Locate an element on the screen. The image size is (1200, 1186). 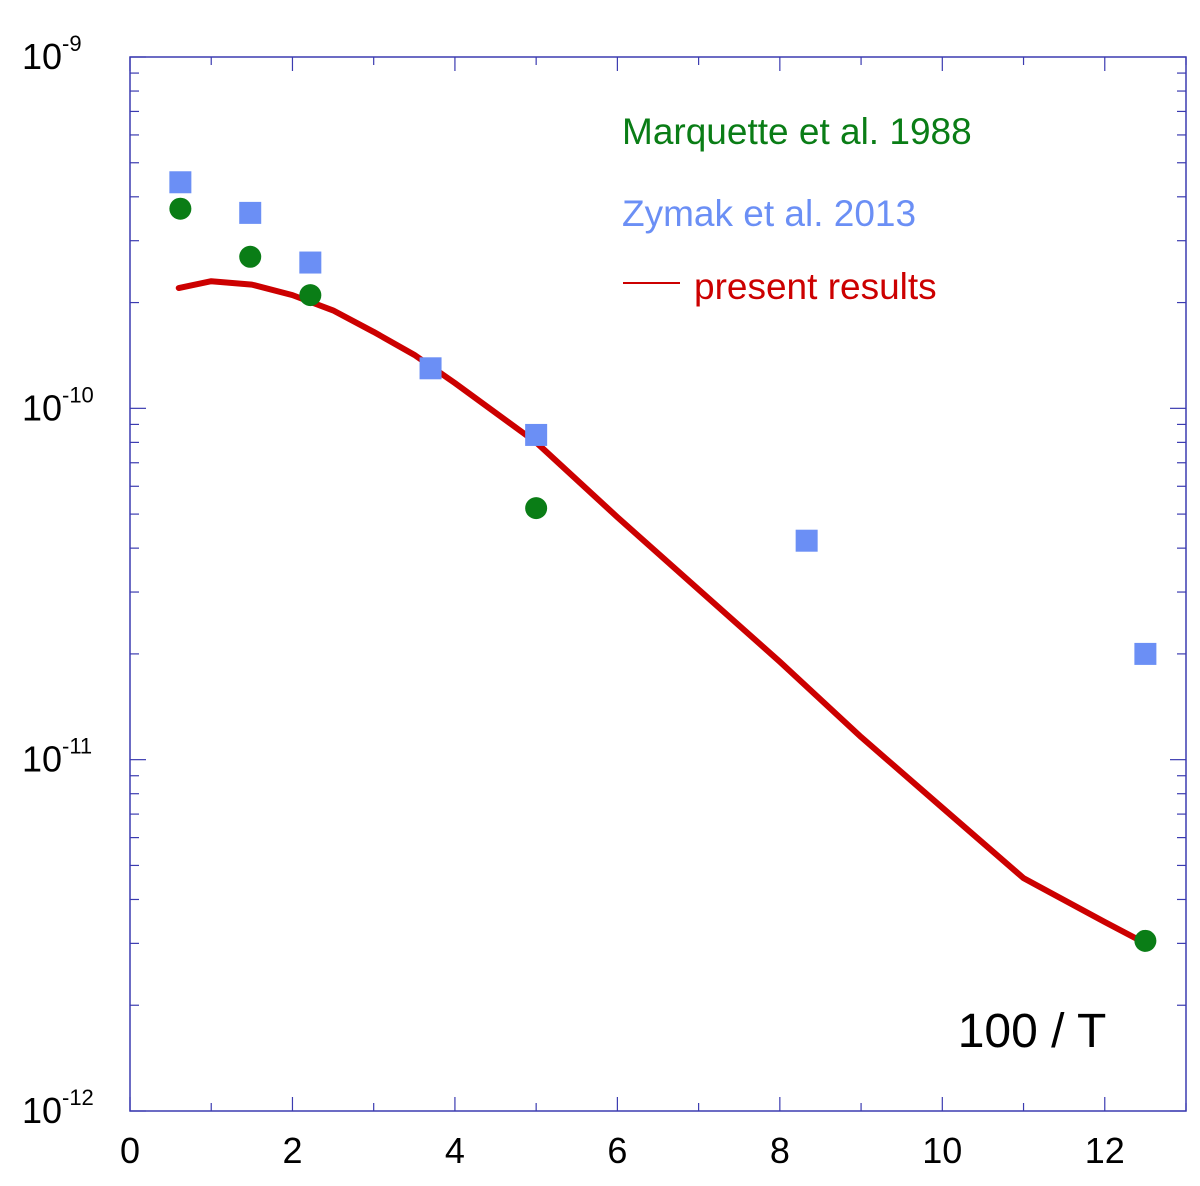
y-tick-exponent: -12 is located at coordinates (78, 1097).